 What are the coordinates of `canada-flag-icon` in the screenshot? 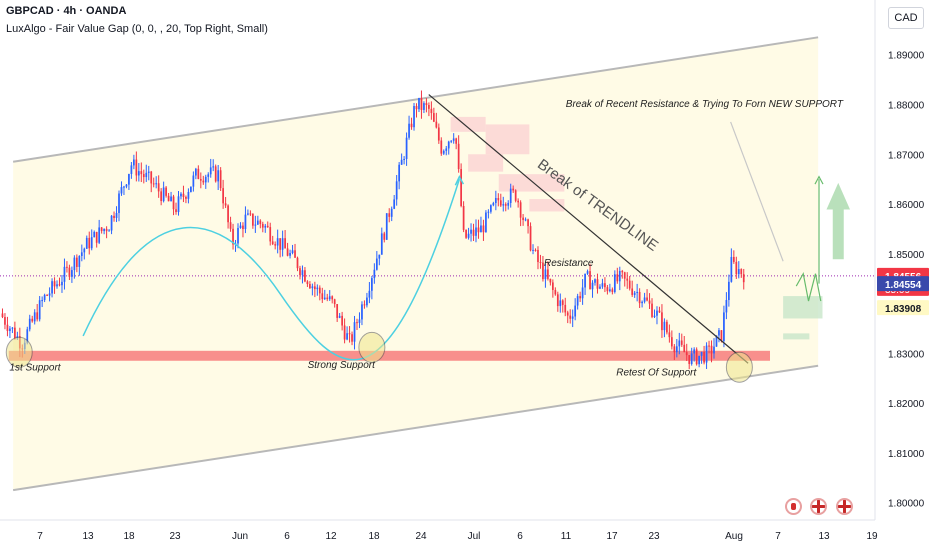 It's located at (793, 506).